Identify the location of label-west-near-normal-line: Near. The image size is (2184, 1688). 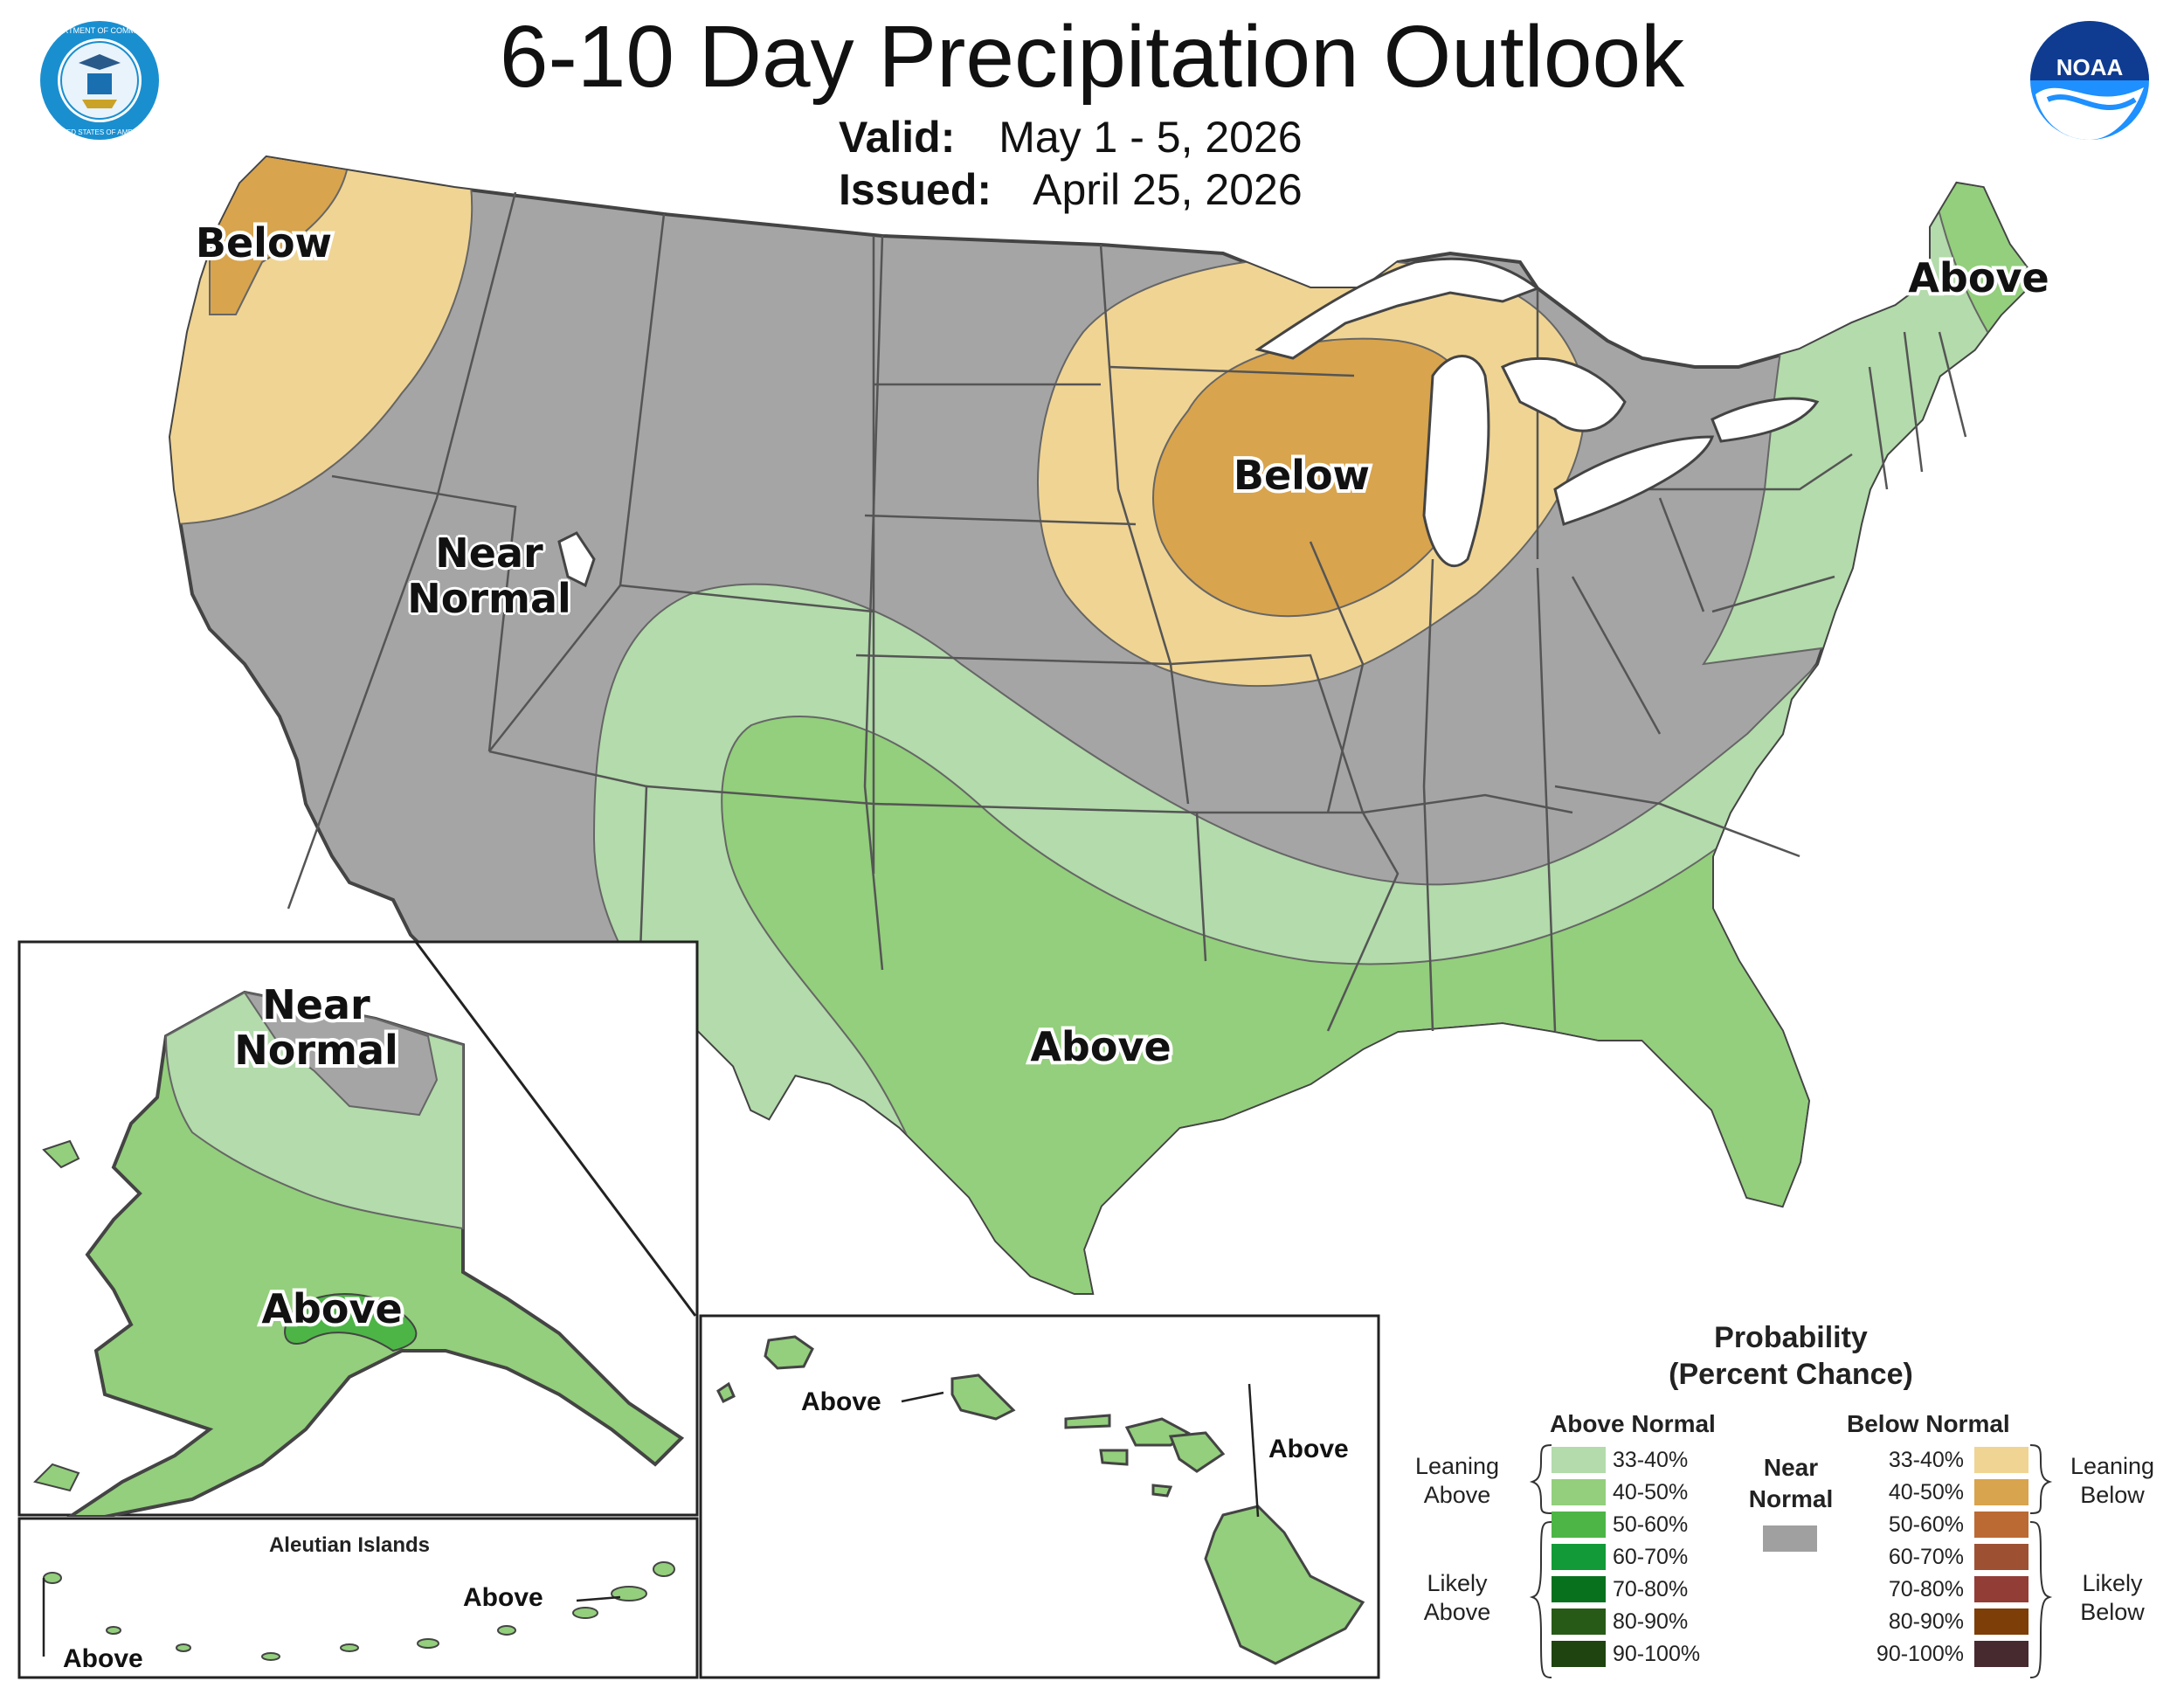
(489, 553).